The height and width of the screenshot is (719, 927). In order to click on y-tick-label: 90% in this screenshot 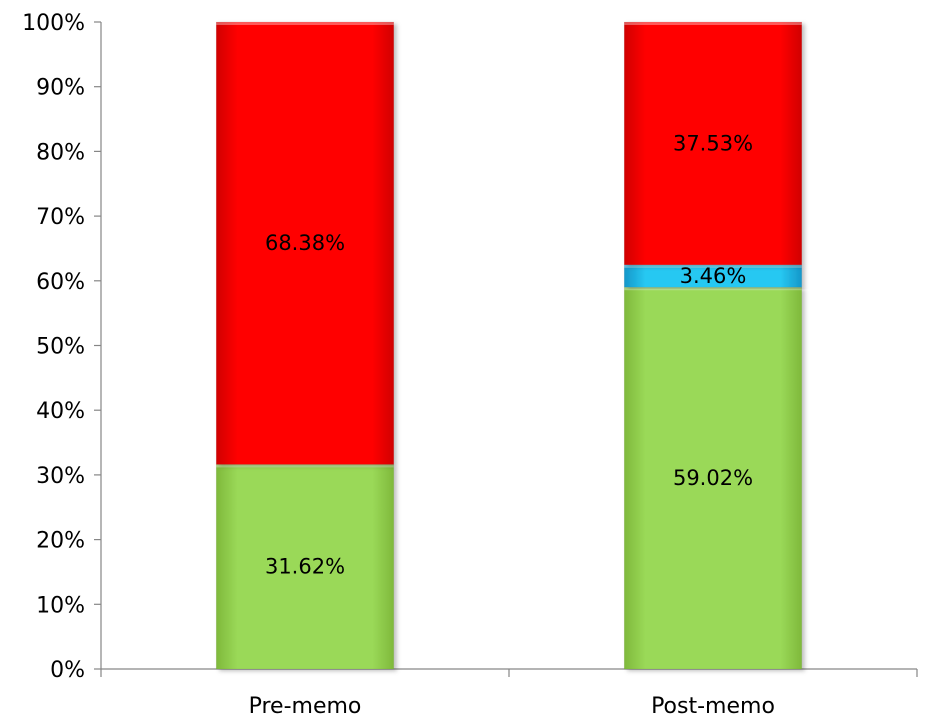, I will do `click(60, 88)`.